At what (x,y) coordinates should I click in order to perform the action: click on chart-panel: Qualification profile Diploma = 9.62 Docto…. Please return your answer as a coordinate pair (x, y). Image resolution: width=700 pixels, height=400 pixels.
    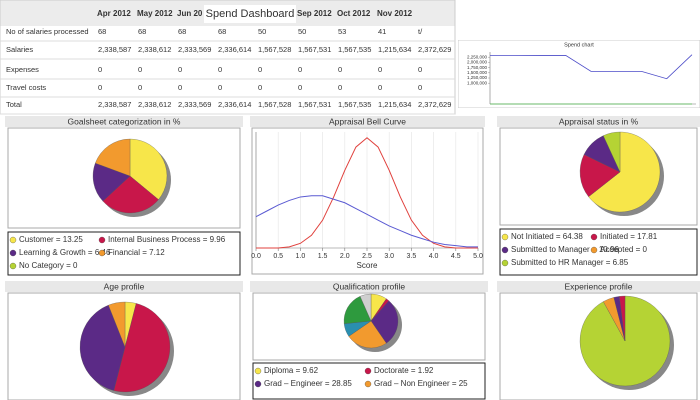
    Looking at the image, I should click on (369, 340).